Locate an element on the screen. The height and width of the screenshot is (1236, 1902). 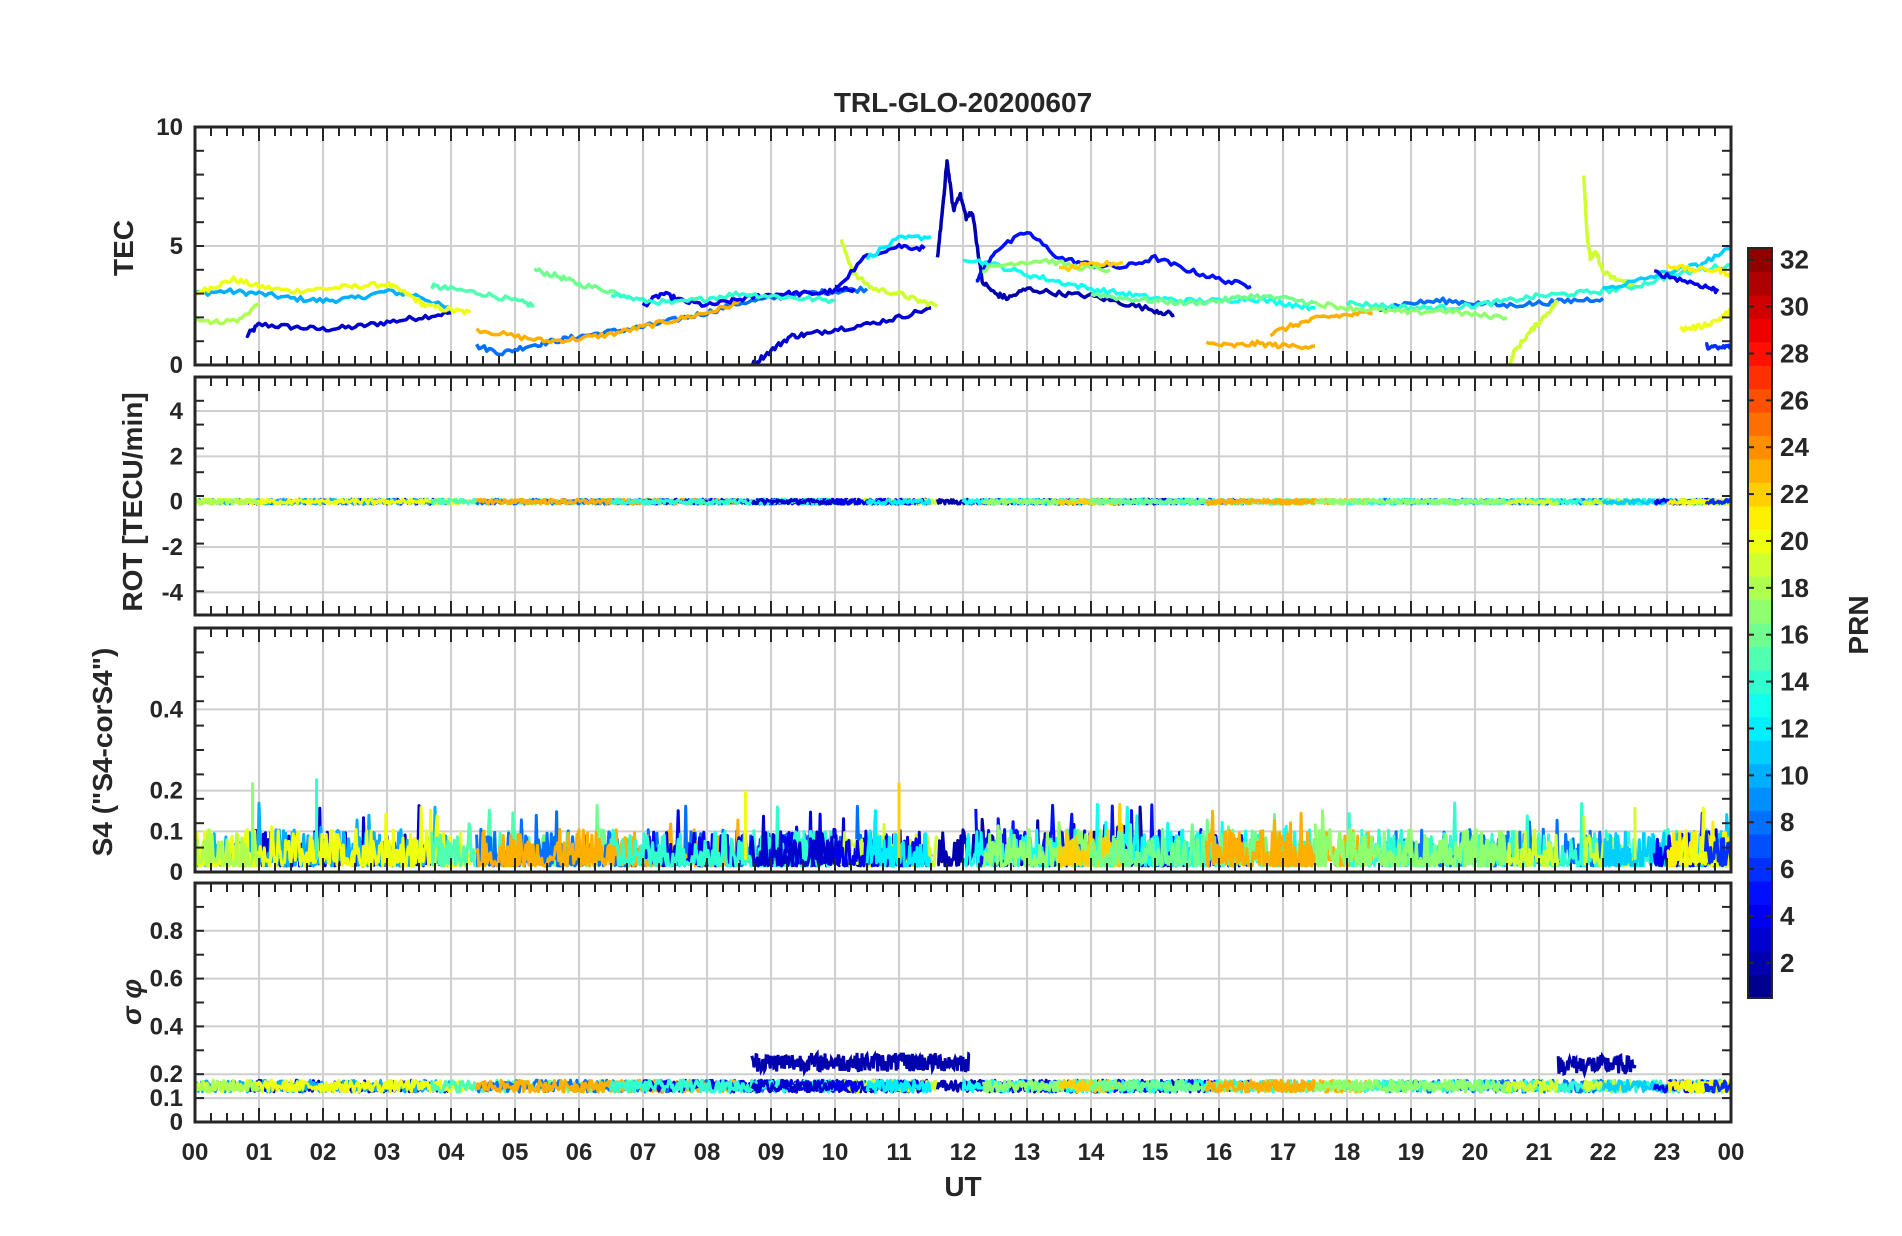
tec-ytick-label: 10 is located at coordinates (169, 127).